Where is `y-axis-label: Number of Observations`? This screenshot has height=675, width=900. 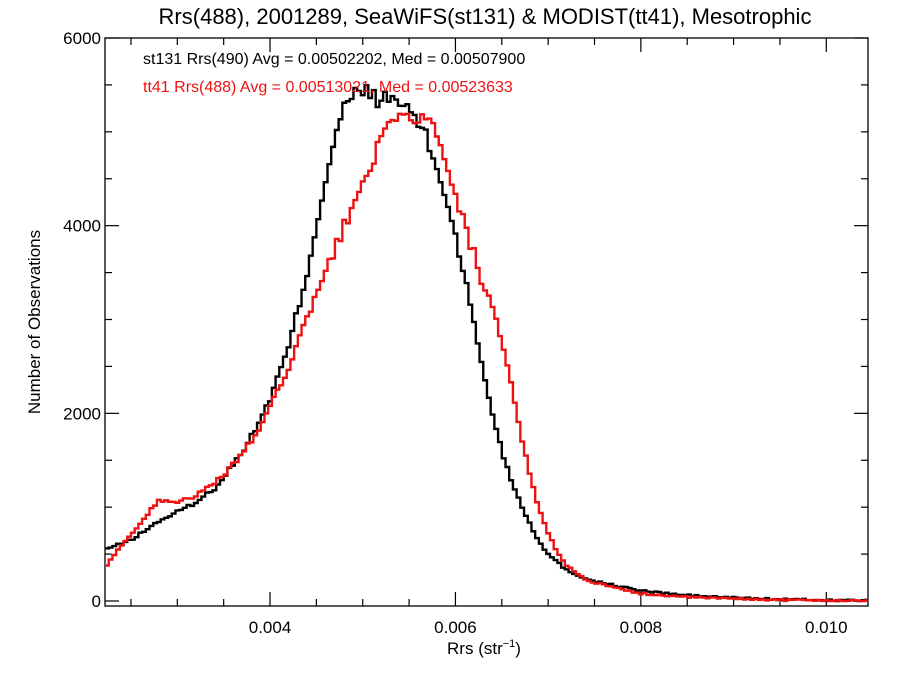 y-axis-label: Number of Observations is located at coordinates (34, 322).